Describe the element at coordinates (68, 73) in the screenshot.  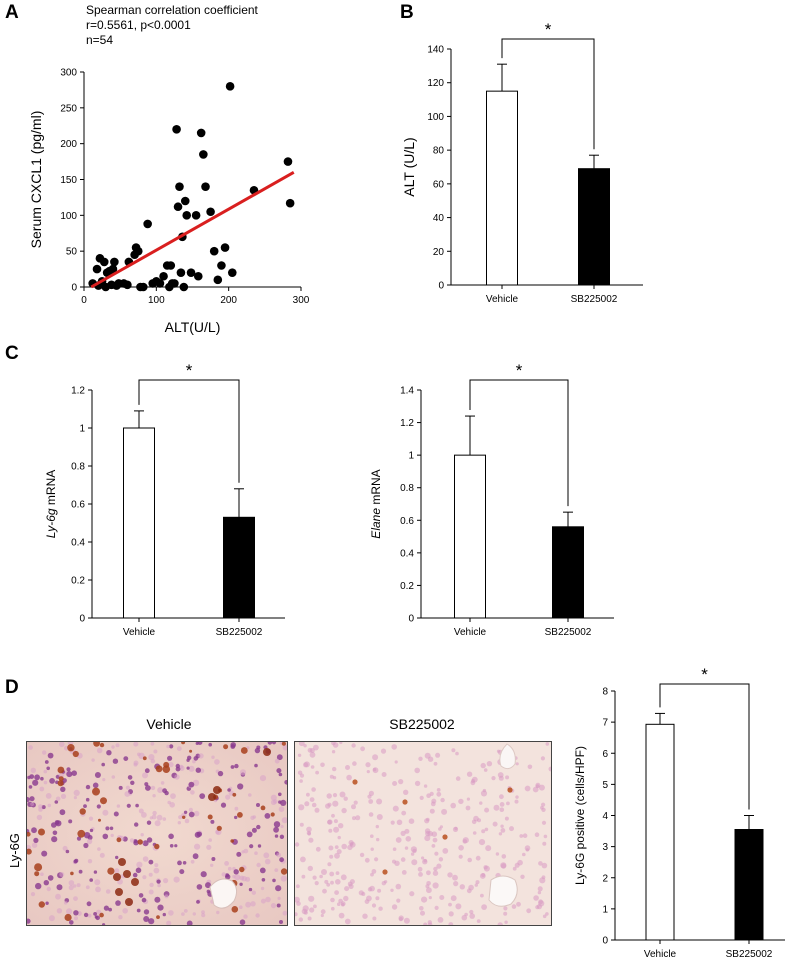
I see `y-tick-label-a: 300` at that location.